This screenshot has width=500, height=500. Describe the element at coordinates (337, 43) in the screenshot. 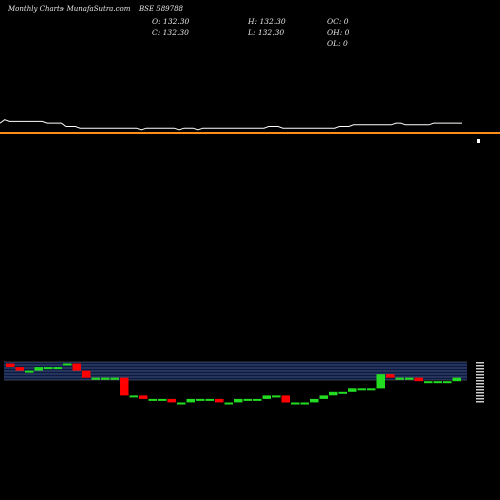

I see `ol-value: OL: 0` at that location.